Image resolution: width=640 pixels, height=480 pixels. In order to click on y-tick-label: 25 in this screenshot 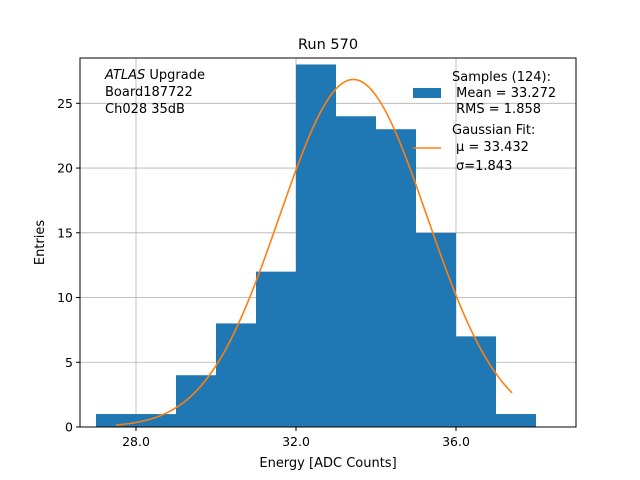, I will do `click(65, 103)`.